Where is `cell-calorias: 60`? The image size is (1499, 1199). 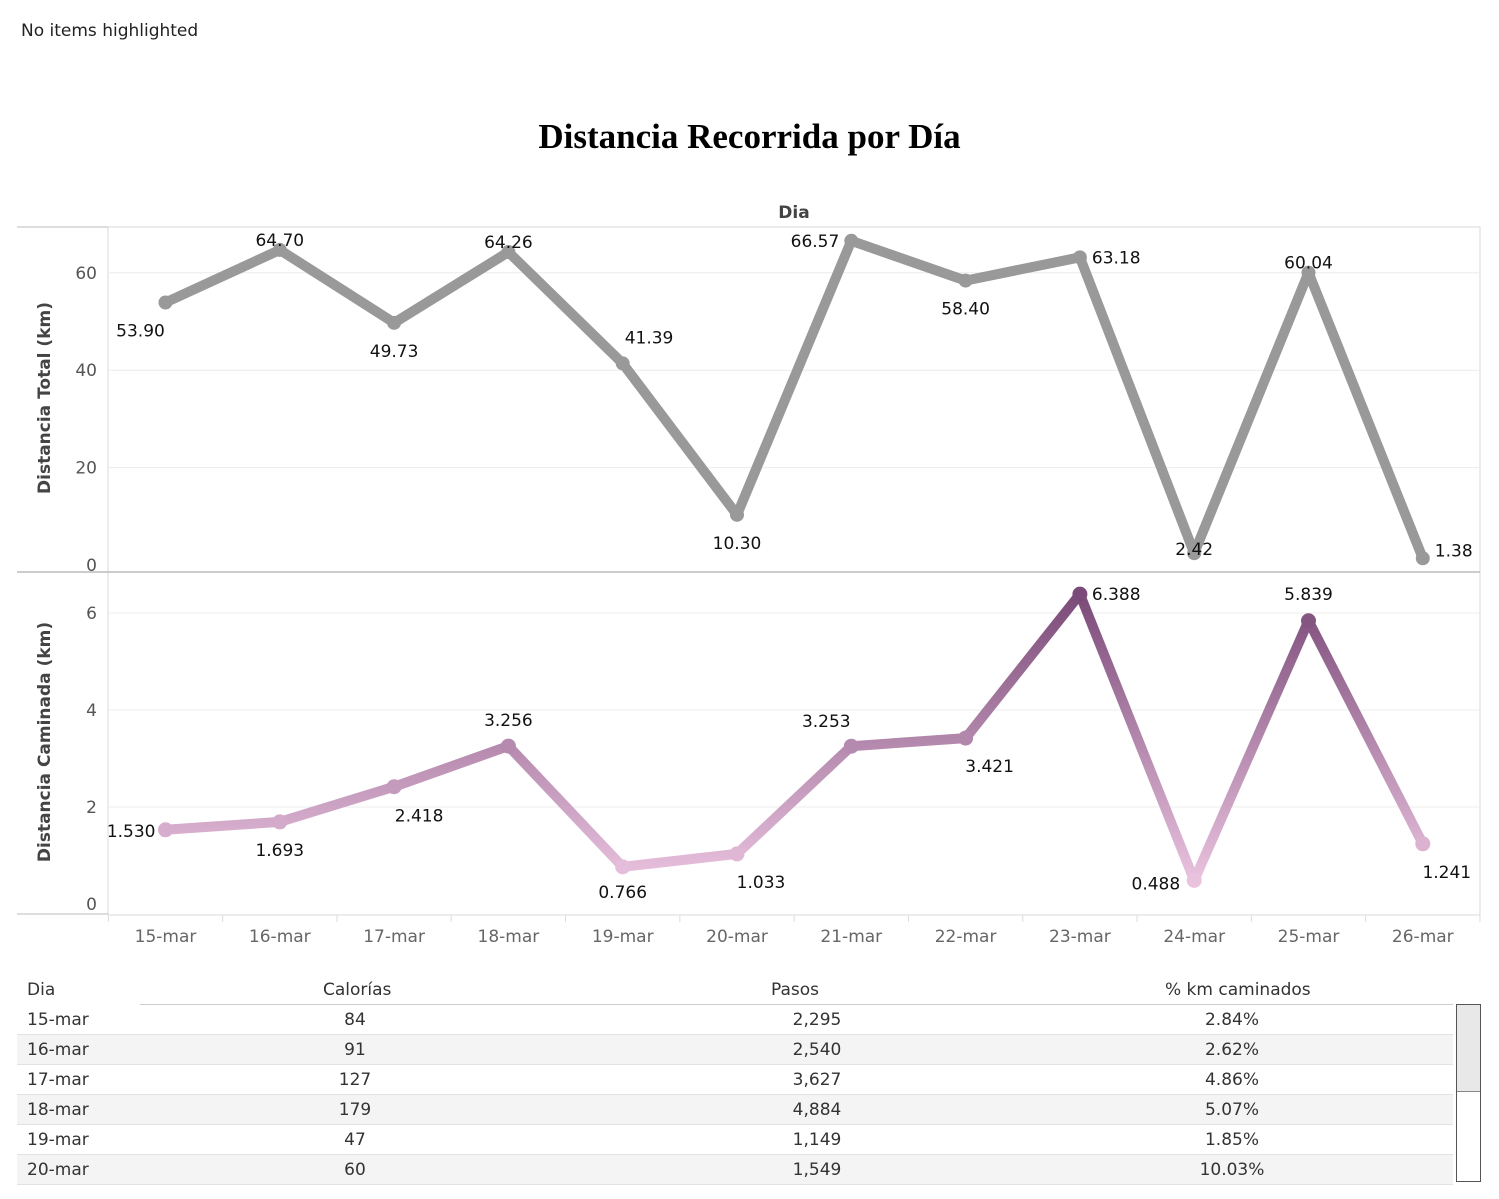 cell-calorias: 60 is located at coordinates (355, 1170).